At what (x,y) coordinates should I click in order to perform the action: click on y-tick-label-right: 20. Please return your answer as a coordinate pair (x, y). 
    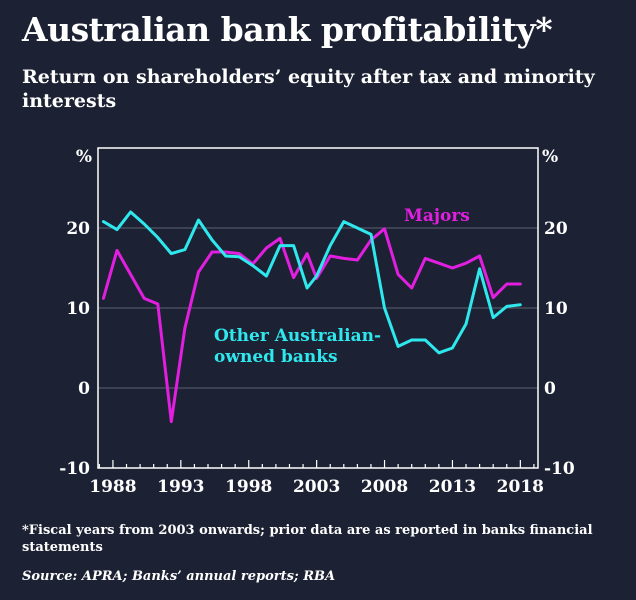
    Looking at the image, I should click on (556, 229).